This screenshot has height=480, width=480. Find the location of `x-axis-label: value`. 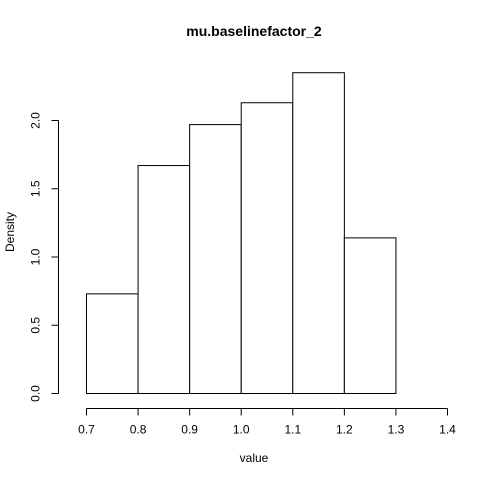

x-axis-label: value is located at coordinates (254, 458).